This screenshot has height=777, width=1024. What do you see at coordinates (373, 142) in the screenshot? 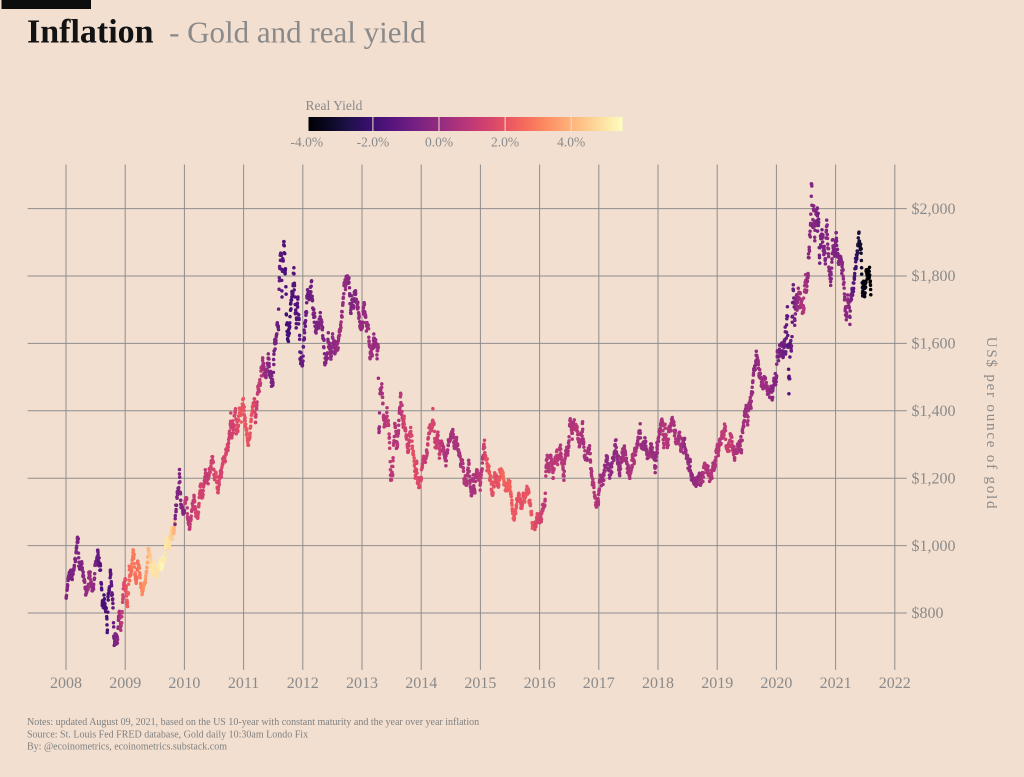
I see `svg-text: -2.0%` at bounding box center [373, 142].